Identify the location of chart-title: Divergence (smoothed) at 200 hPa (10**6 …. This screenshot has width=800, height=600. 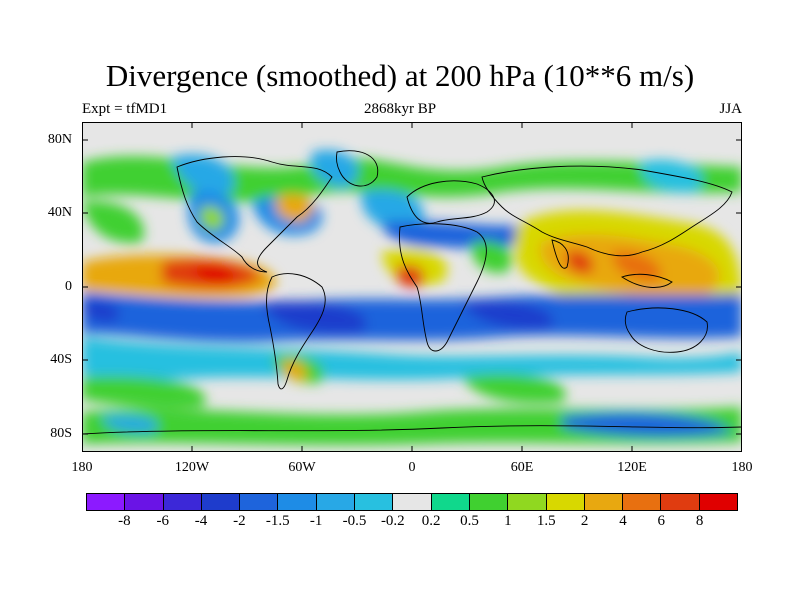
(400, 75).